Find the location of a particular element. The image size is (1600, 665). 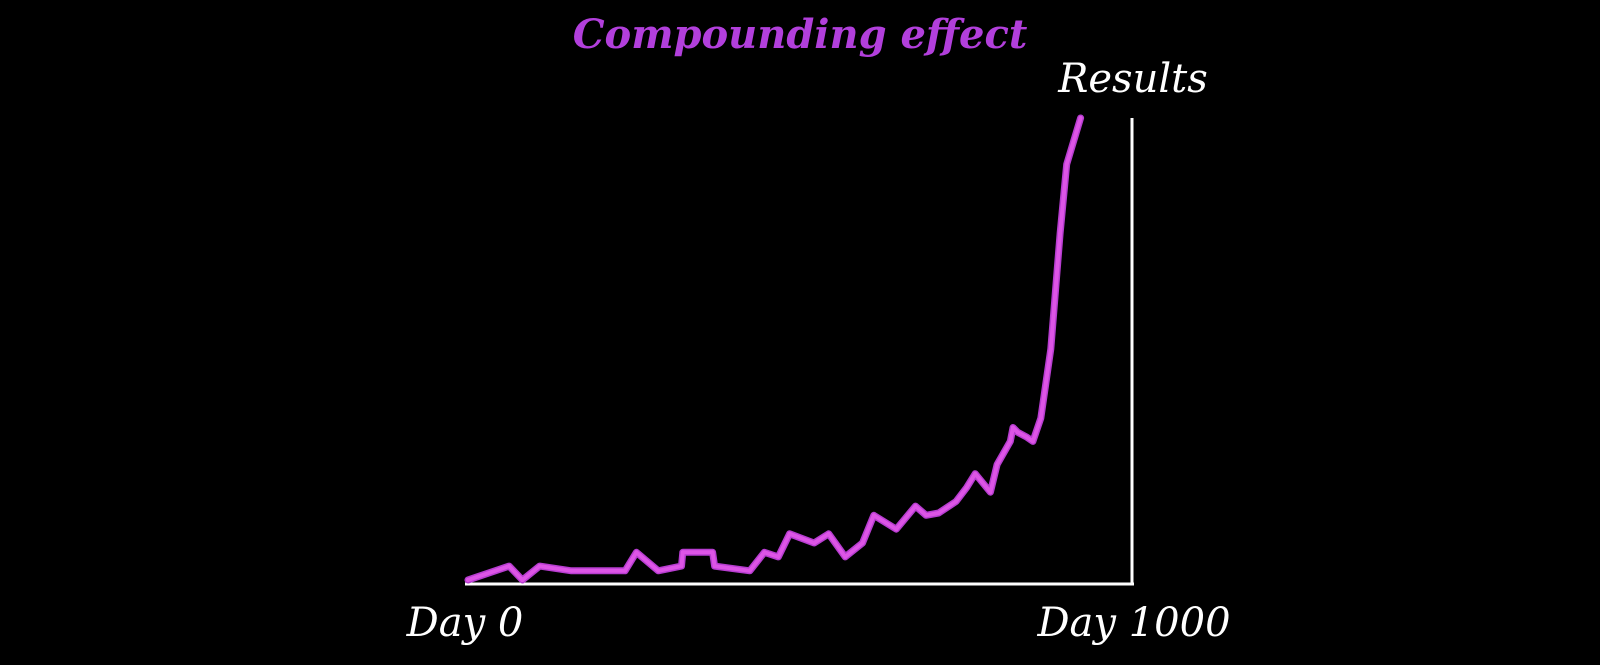

x-axis-end-label: Day 1000 is located at coordinates (1133, 623).